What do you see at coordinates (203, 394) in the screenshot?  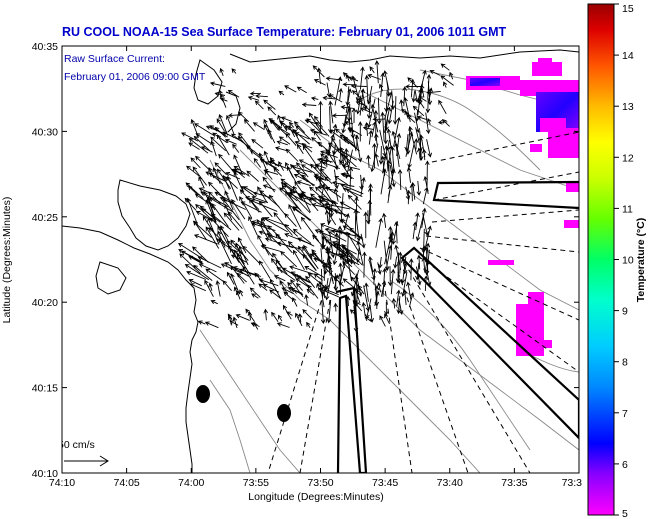 I see `station-marker` at bounding box center [203, 394].